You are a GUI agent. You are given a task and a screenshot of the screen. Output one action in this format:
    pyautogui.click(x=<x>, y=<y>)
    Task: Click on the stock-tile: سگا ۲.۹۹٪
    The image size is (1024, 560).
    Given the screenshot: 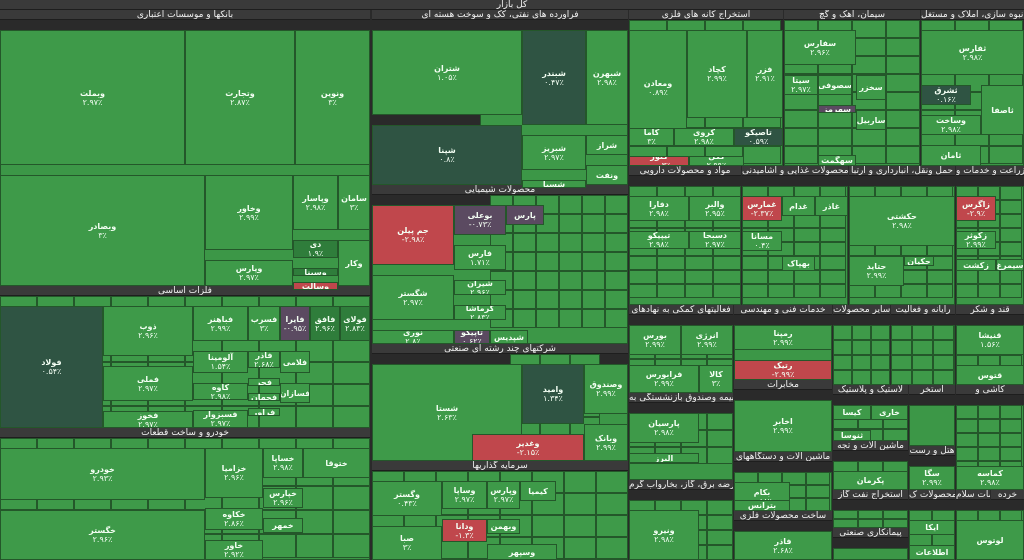 What is the action you would take?
    pyautogui.click(x=932, y=478)
    